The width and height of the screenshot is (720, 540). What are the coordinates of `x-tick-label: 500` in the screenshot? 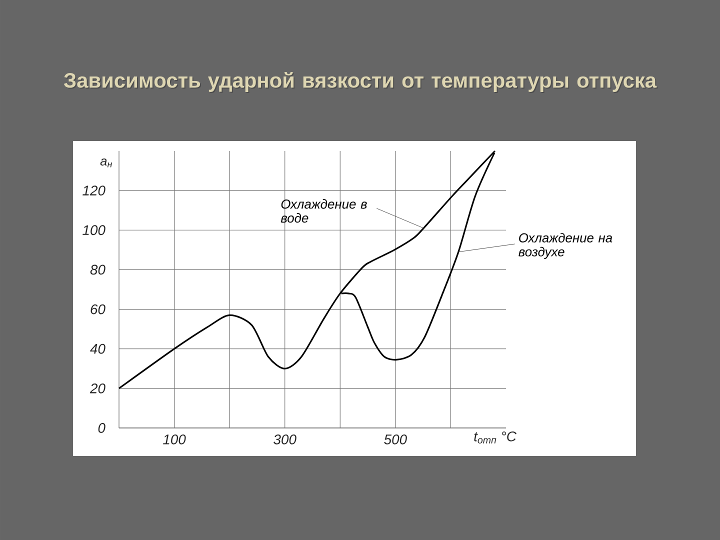 It's located at (395, 439).